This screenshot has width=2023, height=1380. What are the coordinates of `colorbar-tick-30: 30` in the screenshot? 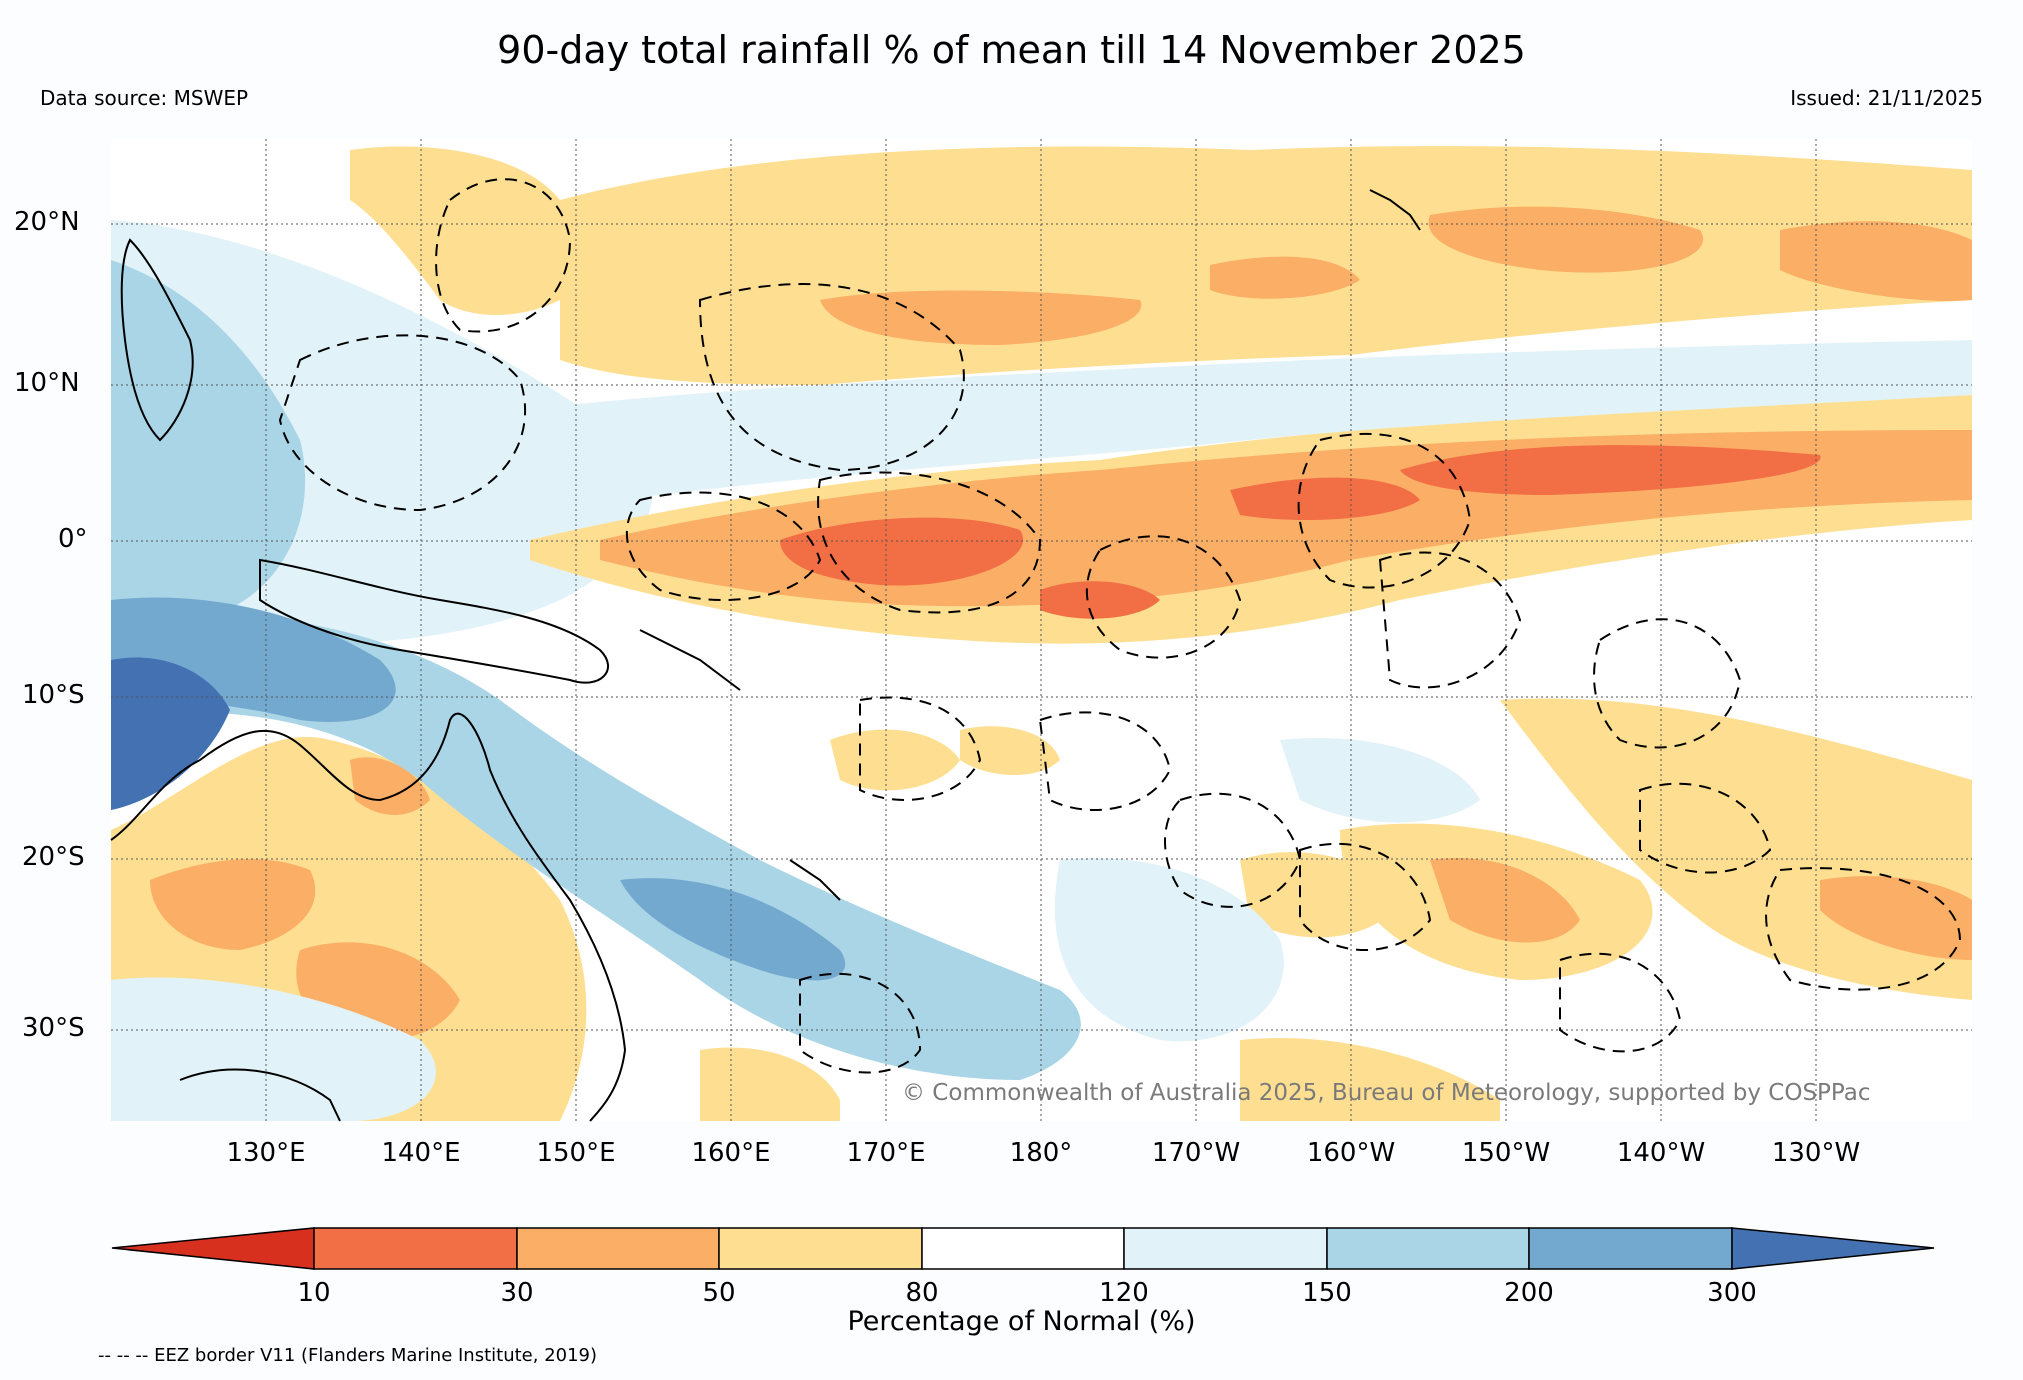 It's located at (517, 1293).